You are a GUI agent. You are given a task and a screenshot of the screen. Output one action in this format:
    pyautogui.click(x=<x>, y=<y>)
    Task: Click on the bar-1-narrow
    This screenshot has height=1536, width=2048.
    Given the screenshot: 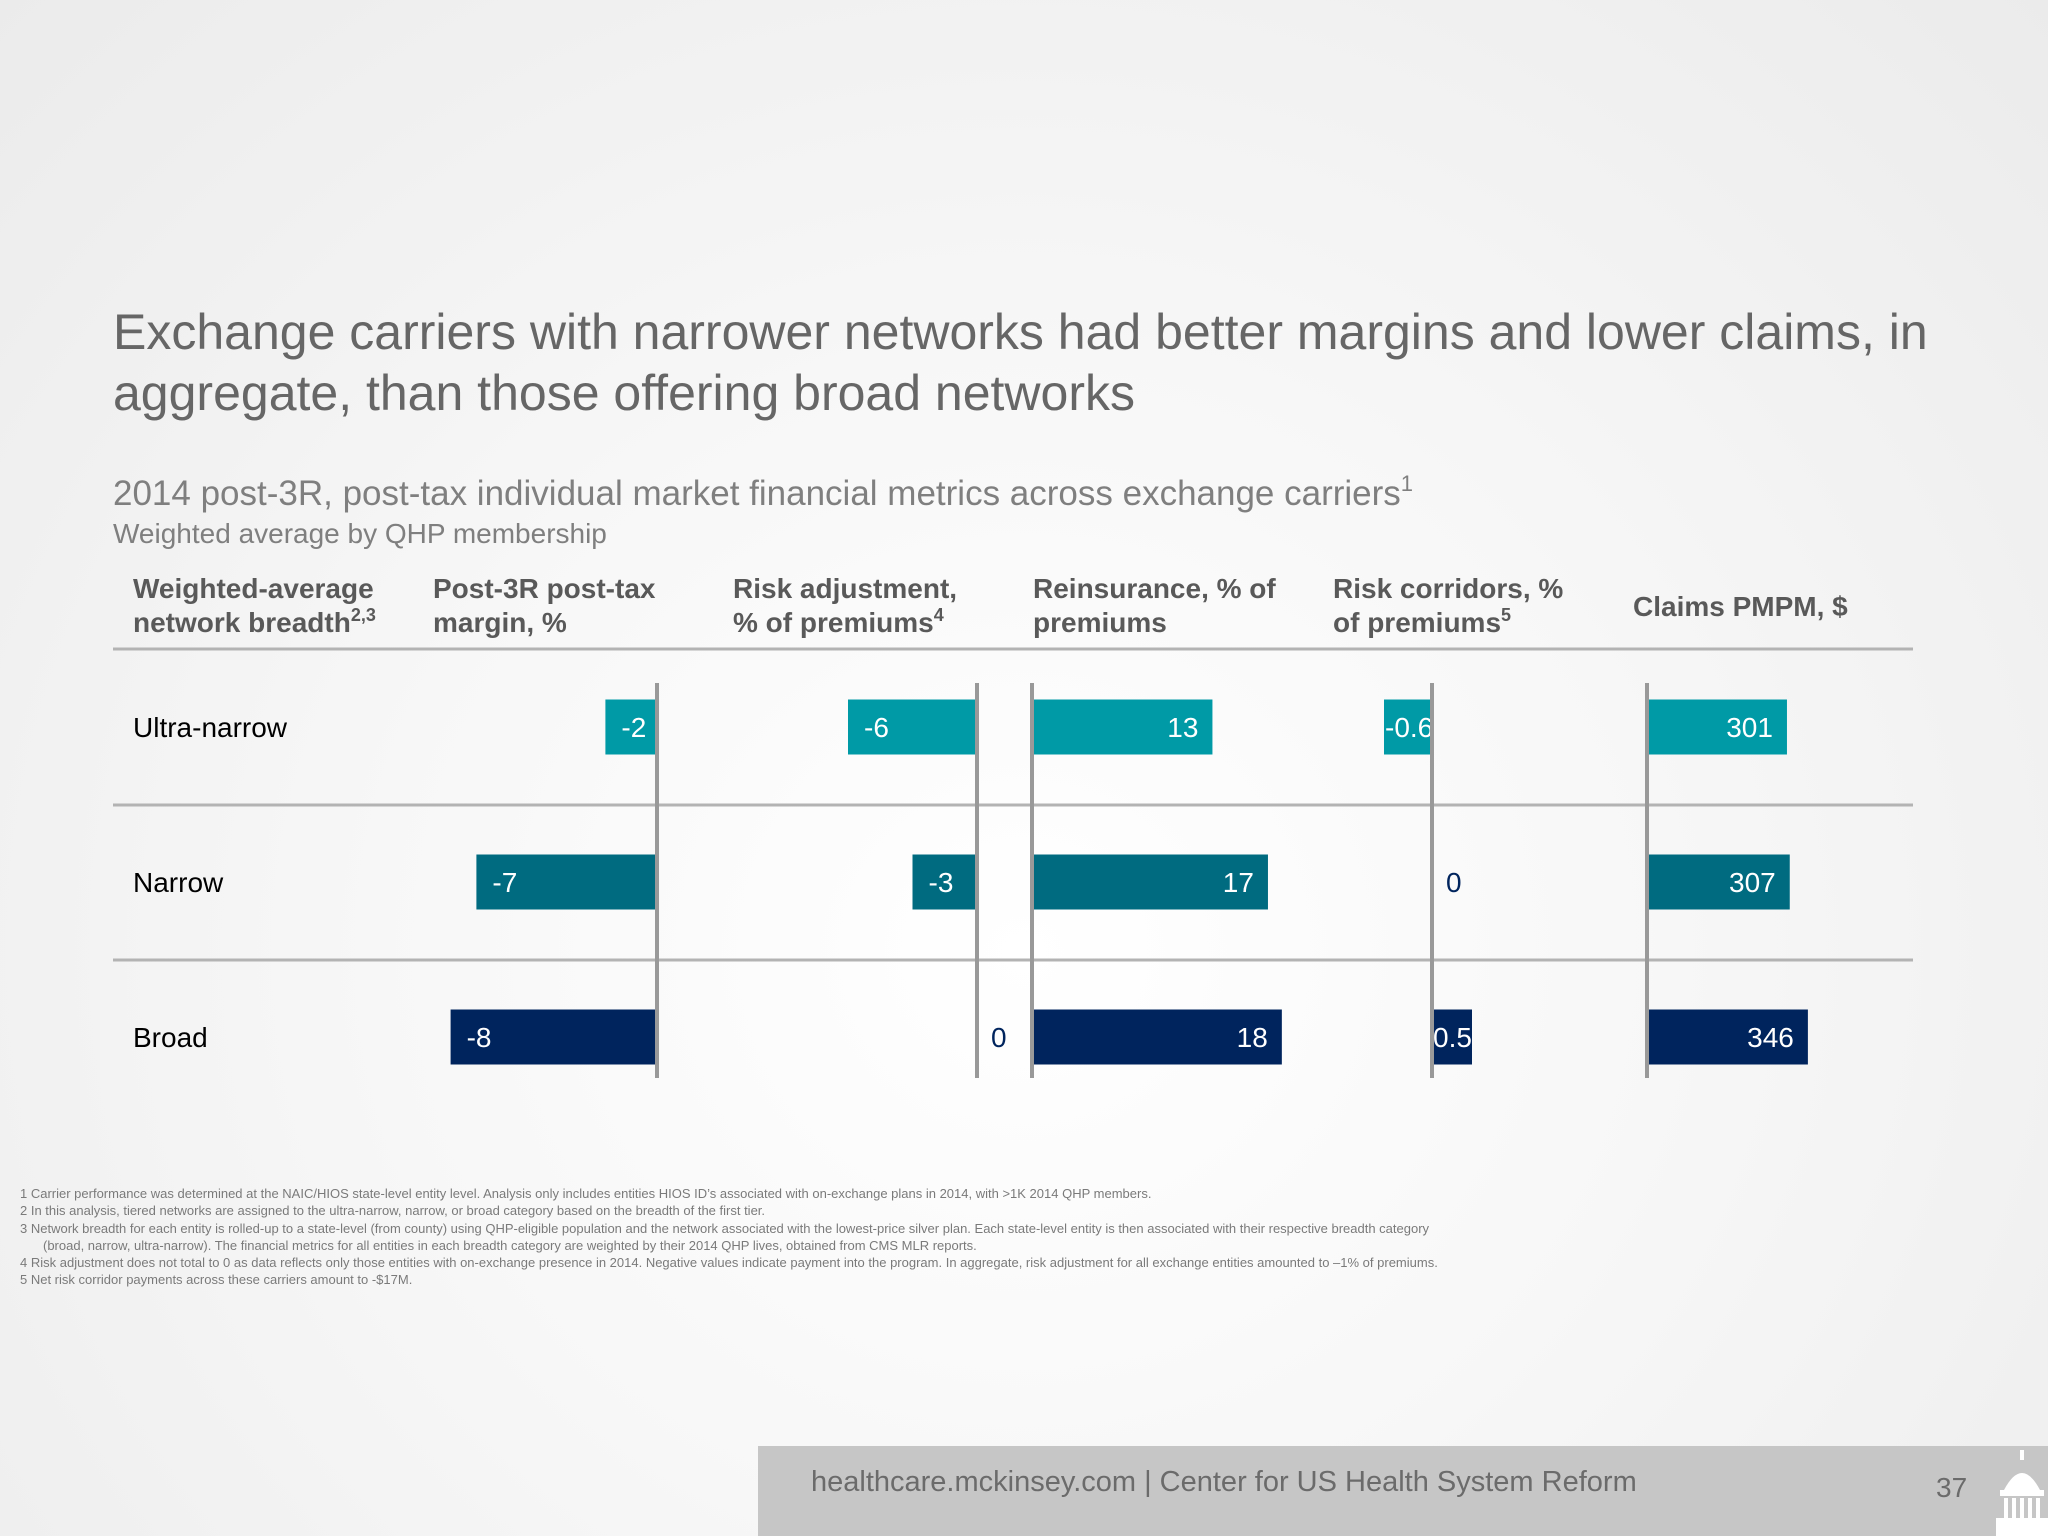 What is the action you would take?
    pyautogui.click(x=566, y=882)
    